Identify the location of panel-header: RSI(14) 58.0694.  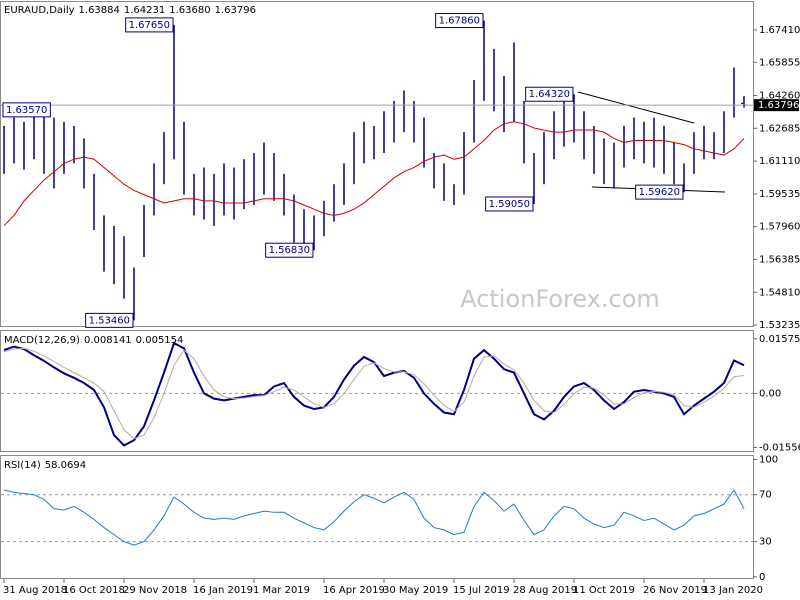
(45, 465).